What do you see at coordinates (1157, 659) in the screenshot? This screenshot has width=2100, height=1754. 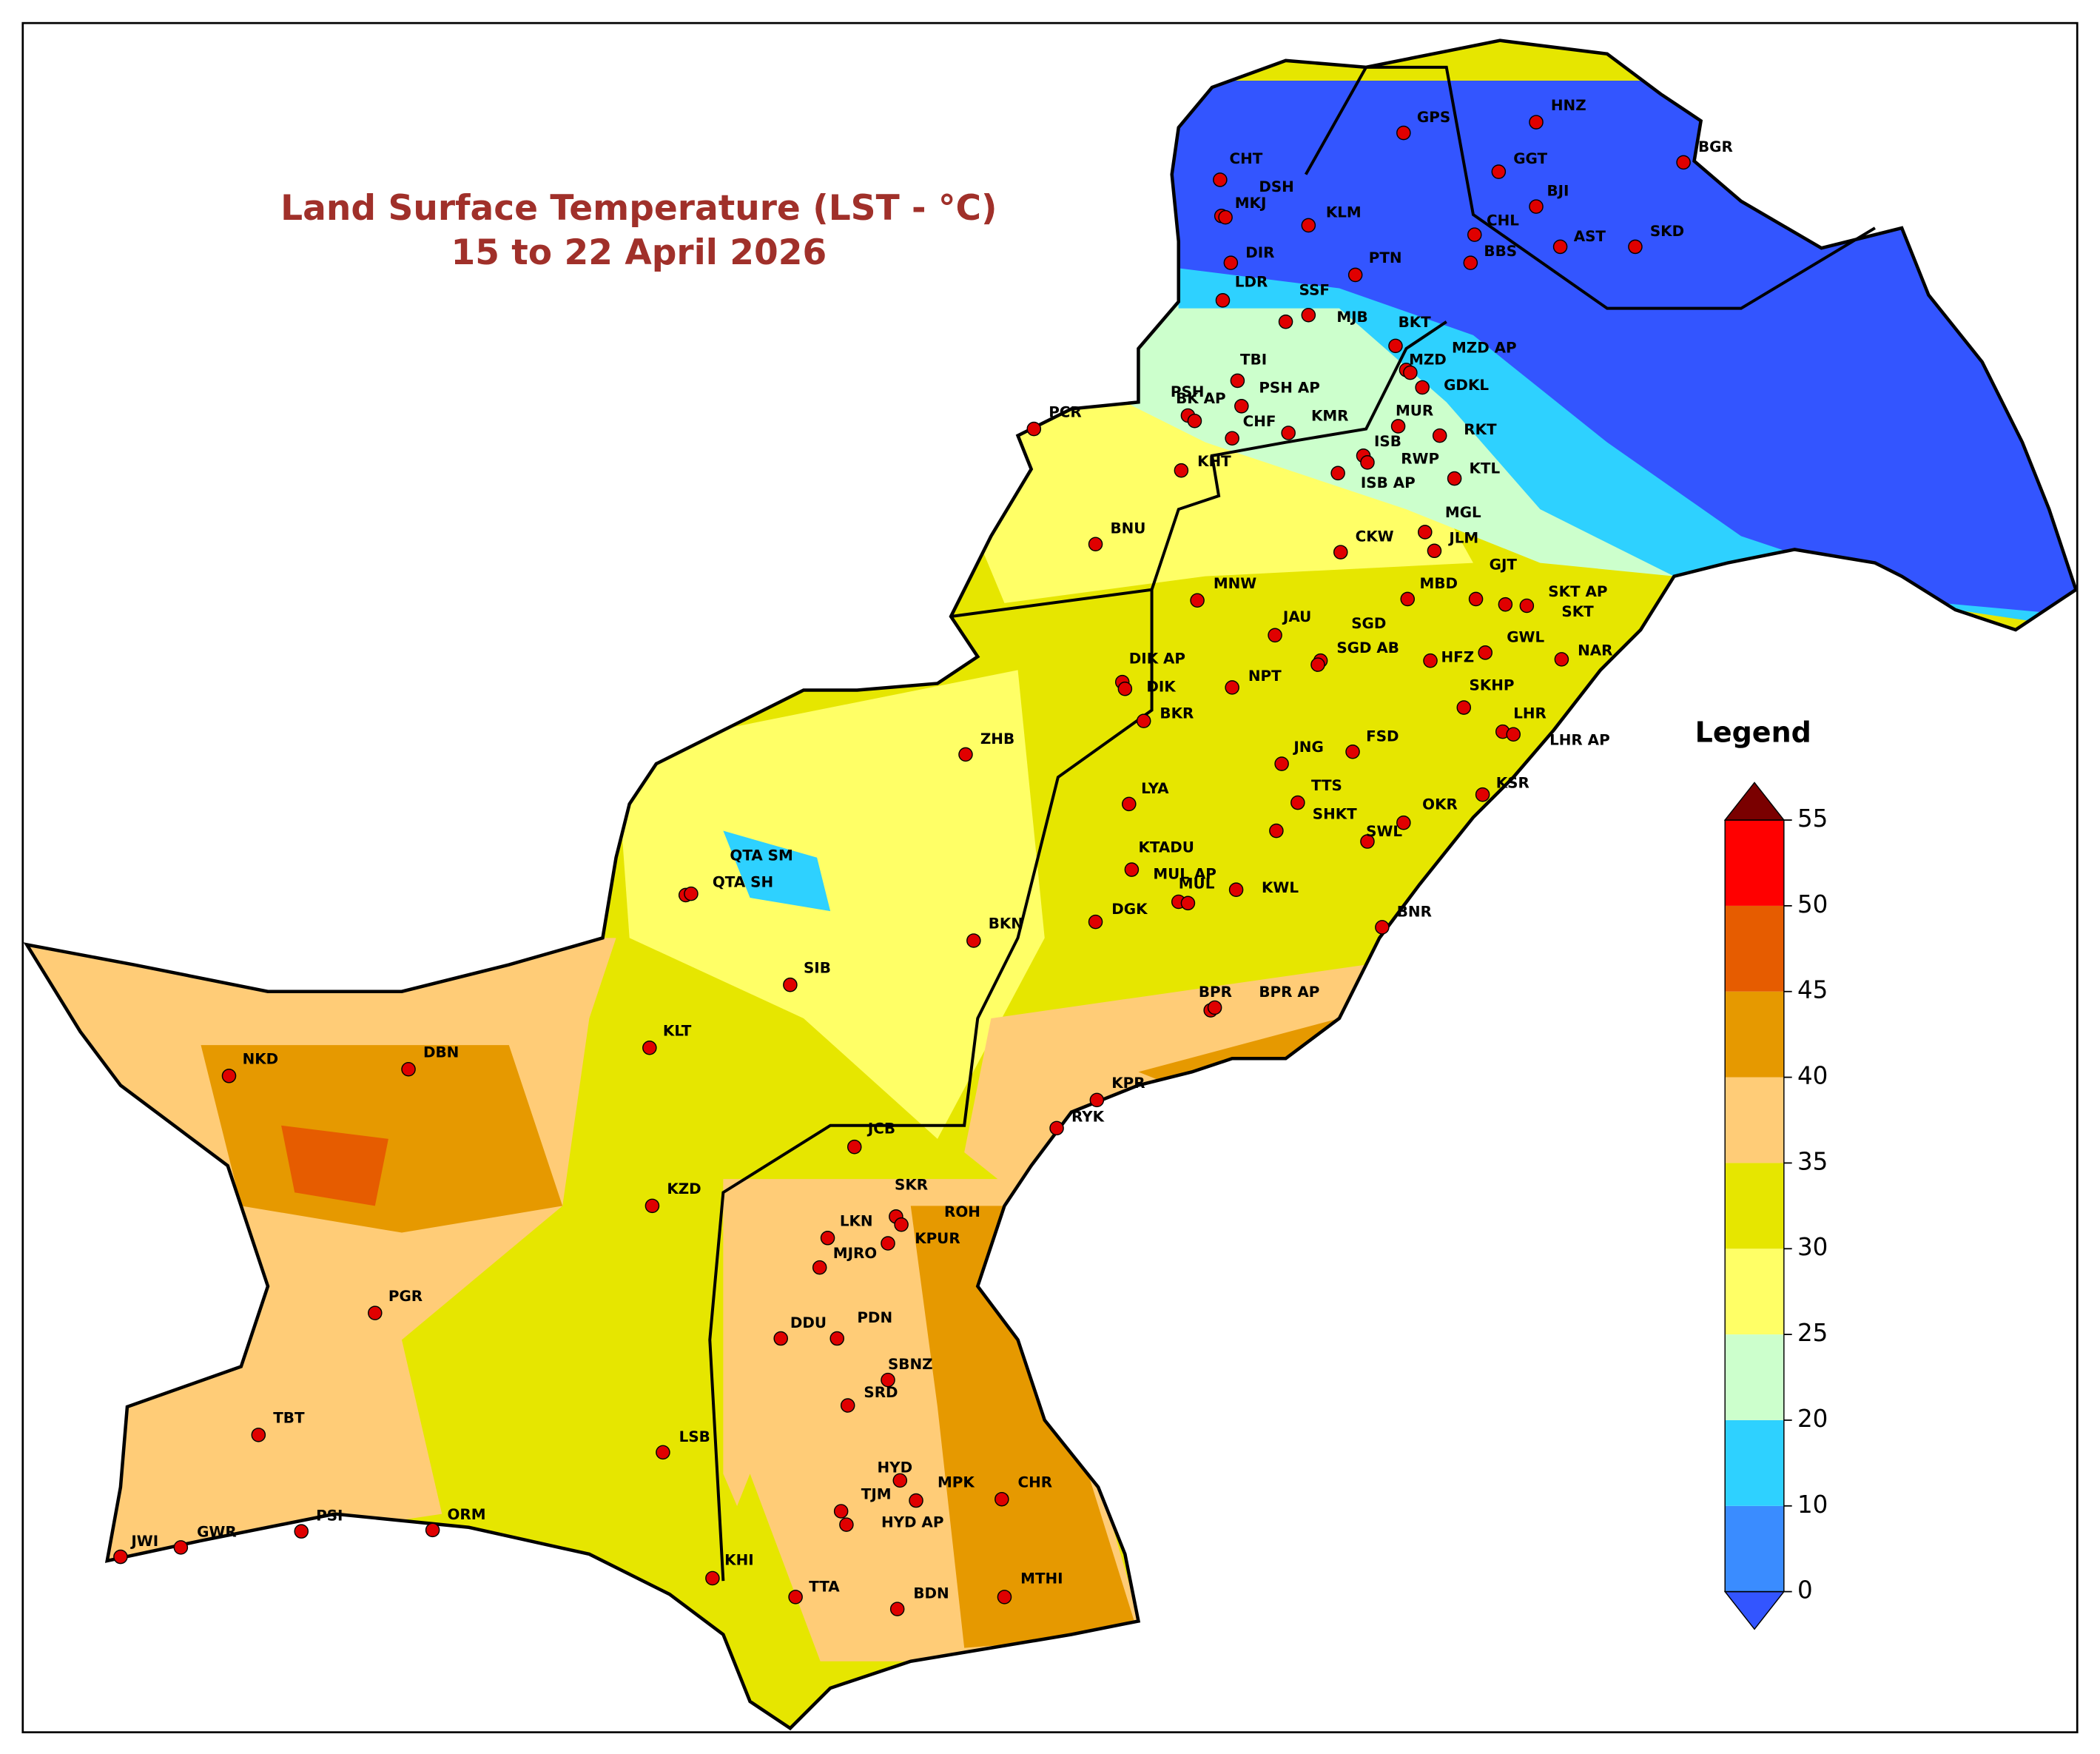 I see `station-label: DIK AP` at bounding box center [1157, 659].